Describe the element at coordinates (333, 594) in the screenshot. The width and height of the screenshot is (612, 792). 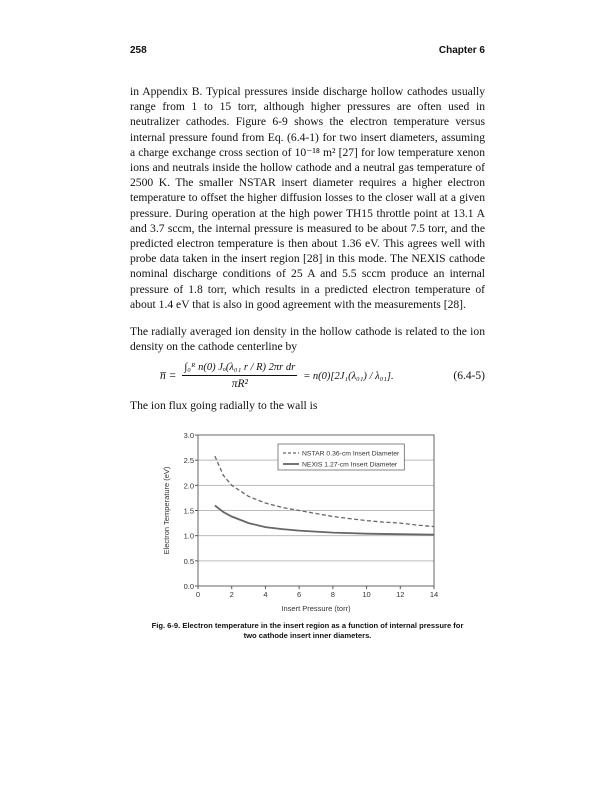
I see `x-tick-label: 8` at that location.